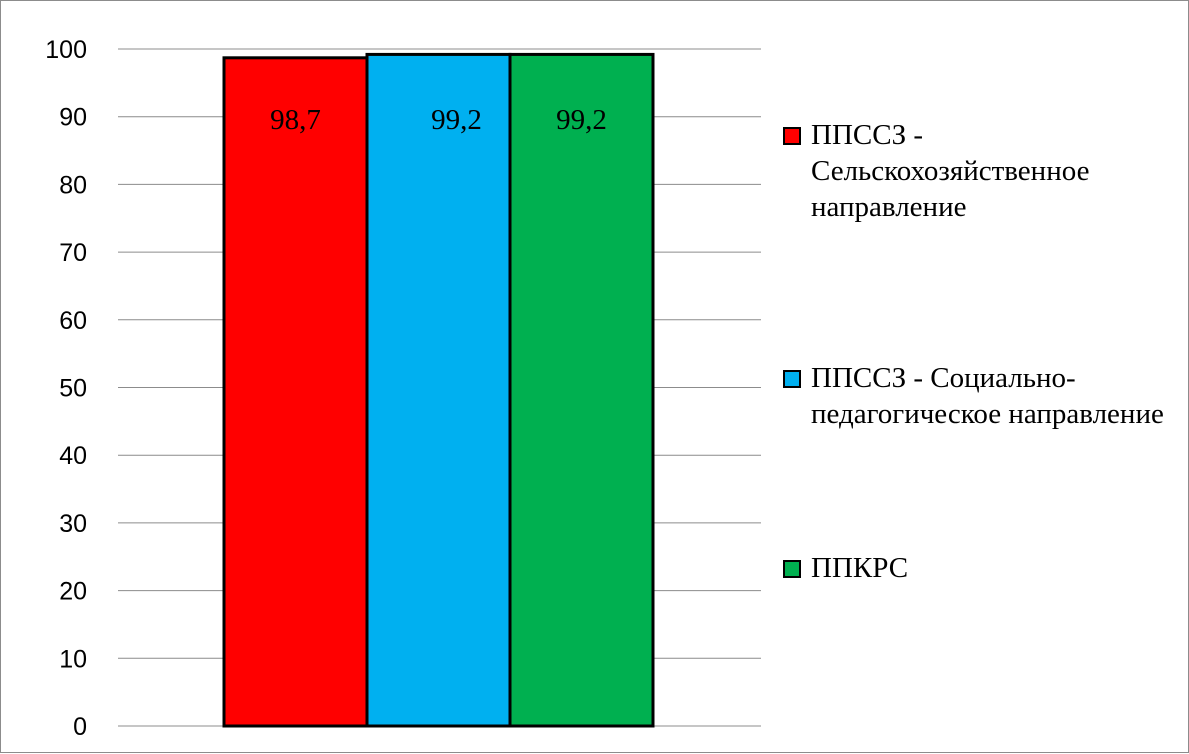 This screenshot has width=1189, height=754. Describe the element at coordinates (66, 50) in the screenshot. I see `y-tick-label: 100` at that location.